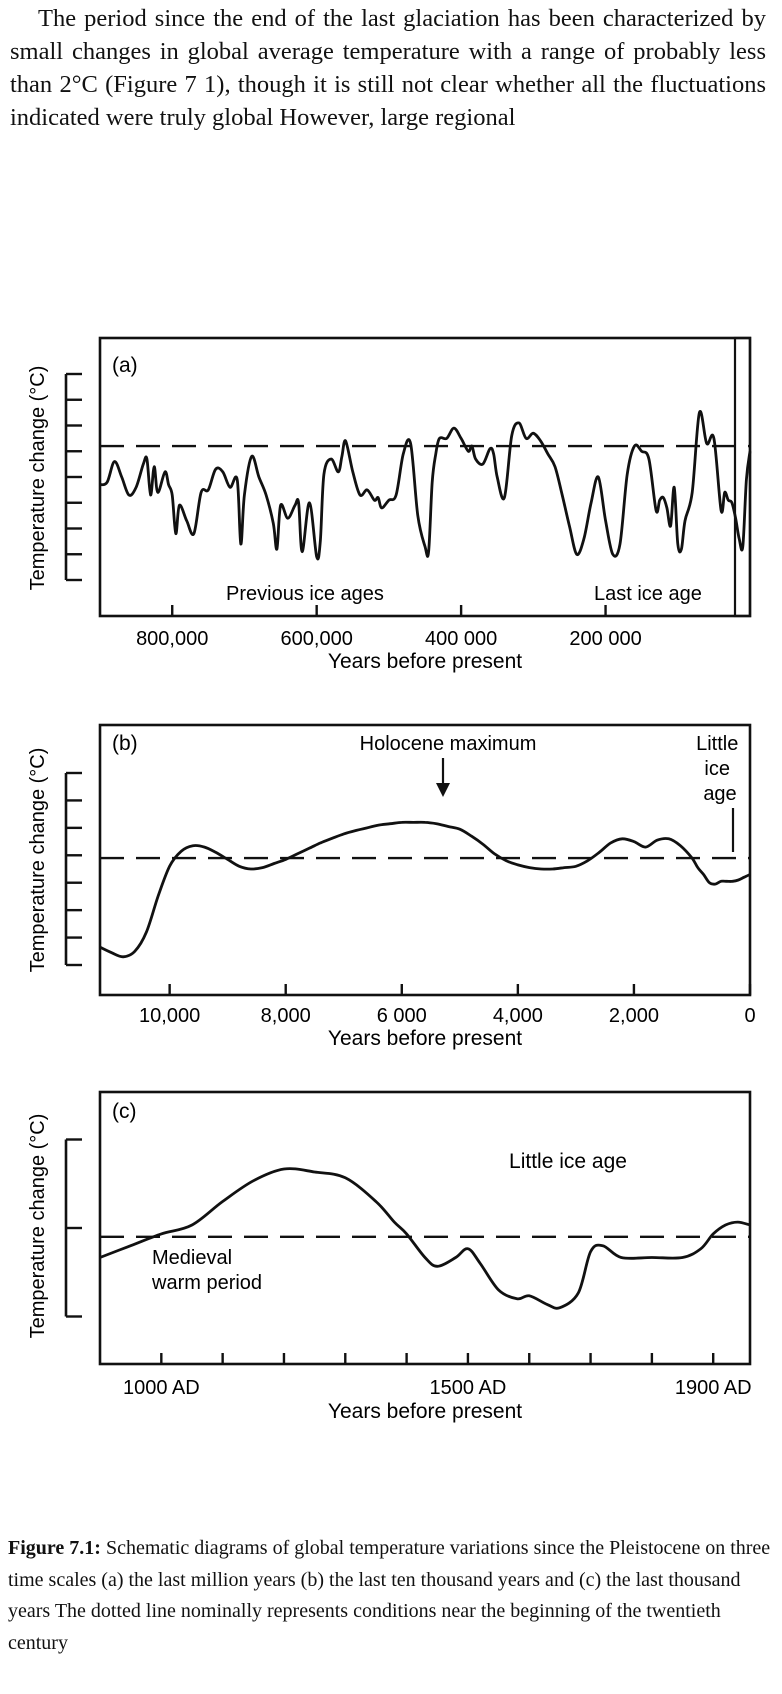 The image size is (782, 1694). I want to click on caption-label: Figure 7.1:, so click(54, 1548).